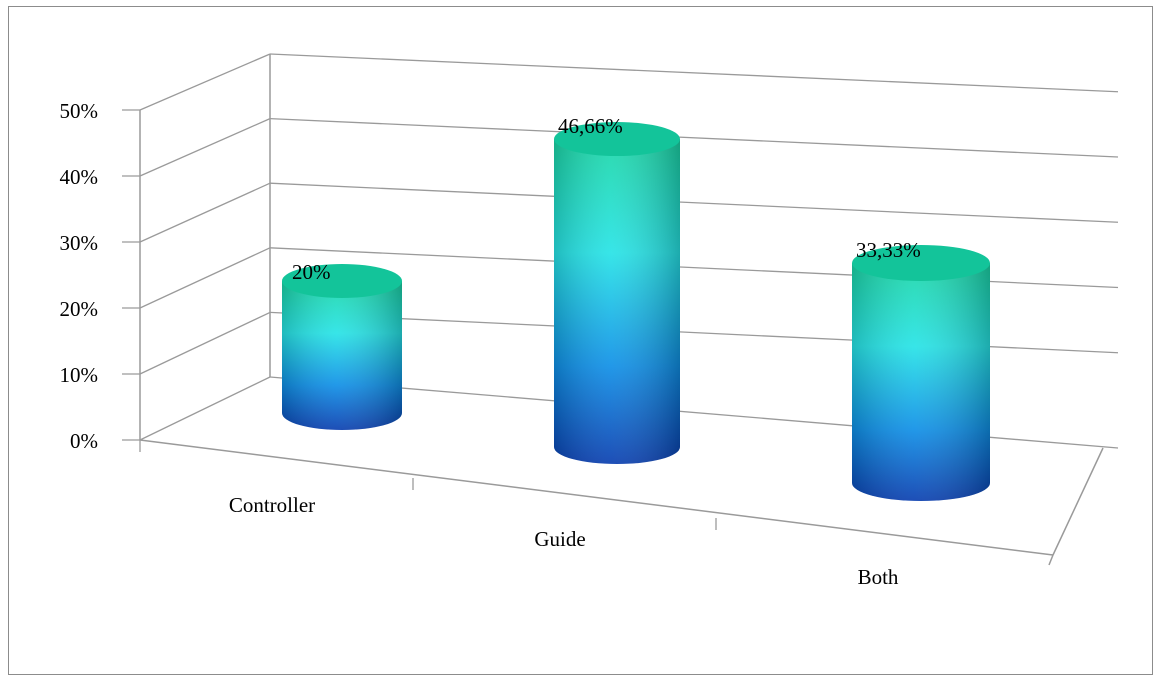  I want to click on y-tick-label: 20%, so click(79, 309).